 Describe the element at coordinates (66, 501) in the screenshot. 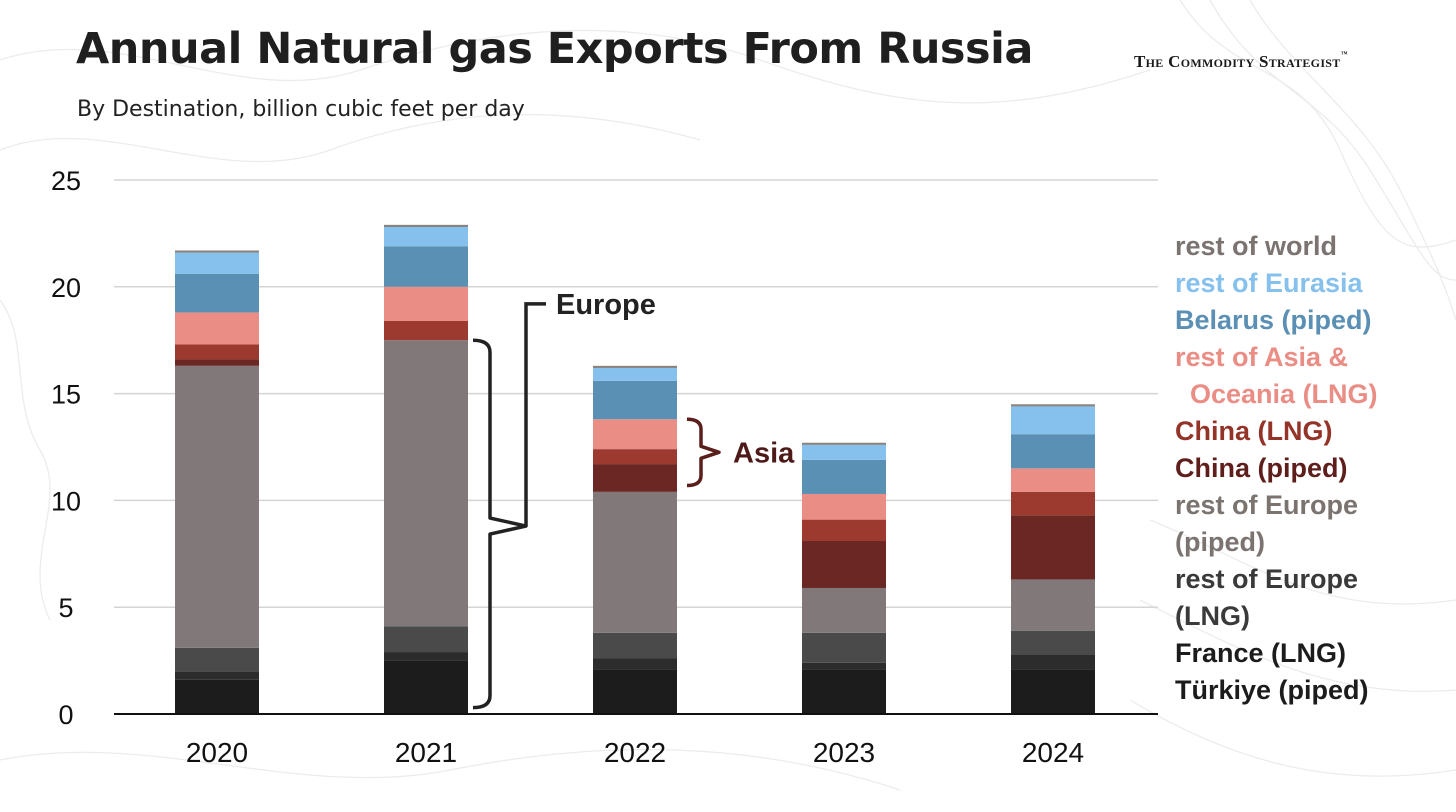

I see `y-tick-label: 10` at that location.